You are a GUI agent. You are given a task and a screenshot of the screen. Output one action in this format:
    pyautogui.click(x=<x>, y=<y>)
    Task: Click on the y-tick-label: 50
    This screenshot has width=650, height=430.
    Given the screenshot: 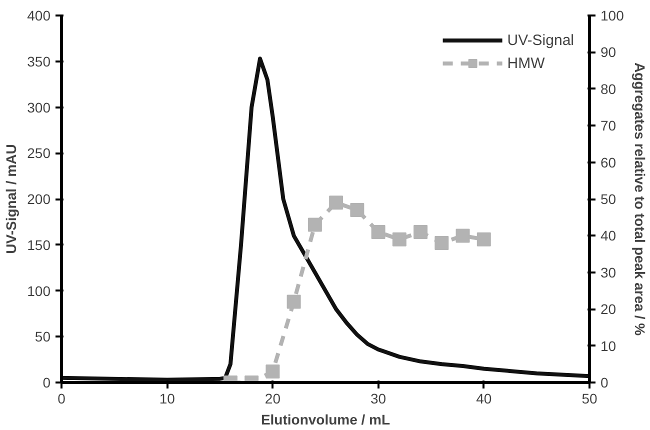 What is the action you would take?
    pyautogui.click(x=42, y=336)
    